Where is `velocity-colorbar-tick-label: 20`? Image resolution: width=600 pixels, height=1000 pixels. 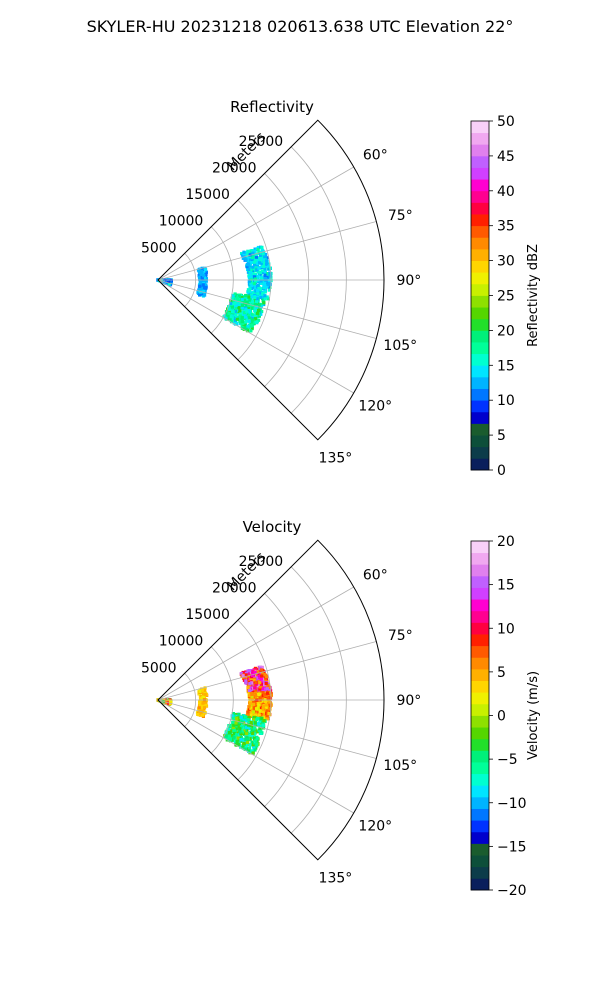 velocity-colorbar-tick-label: 20 is located at coordinates (506, 542).